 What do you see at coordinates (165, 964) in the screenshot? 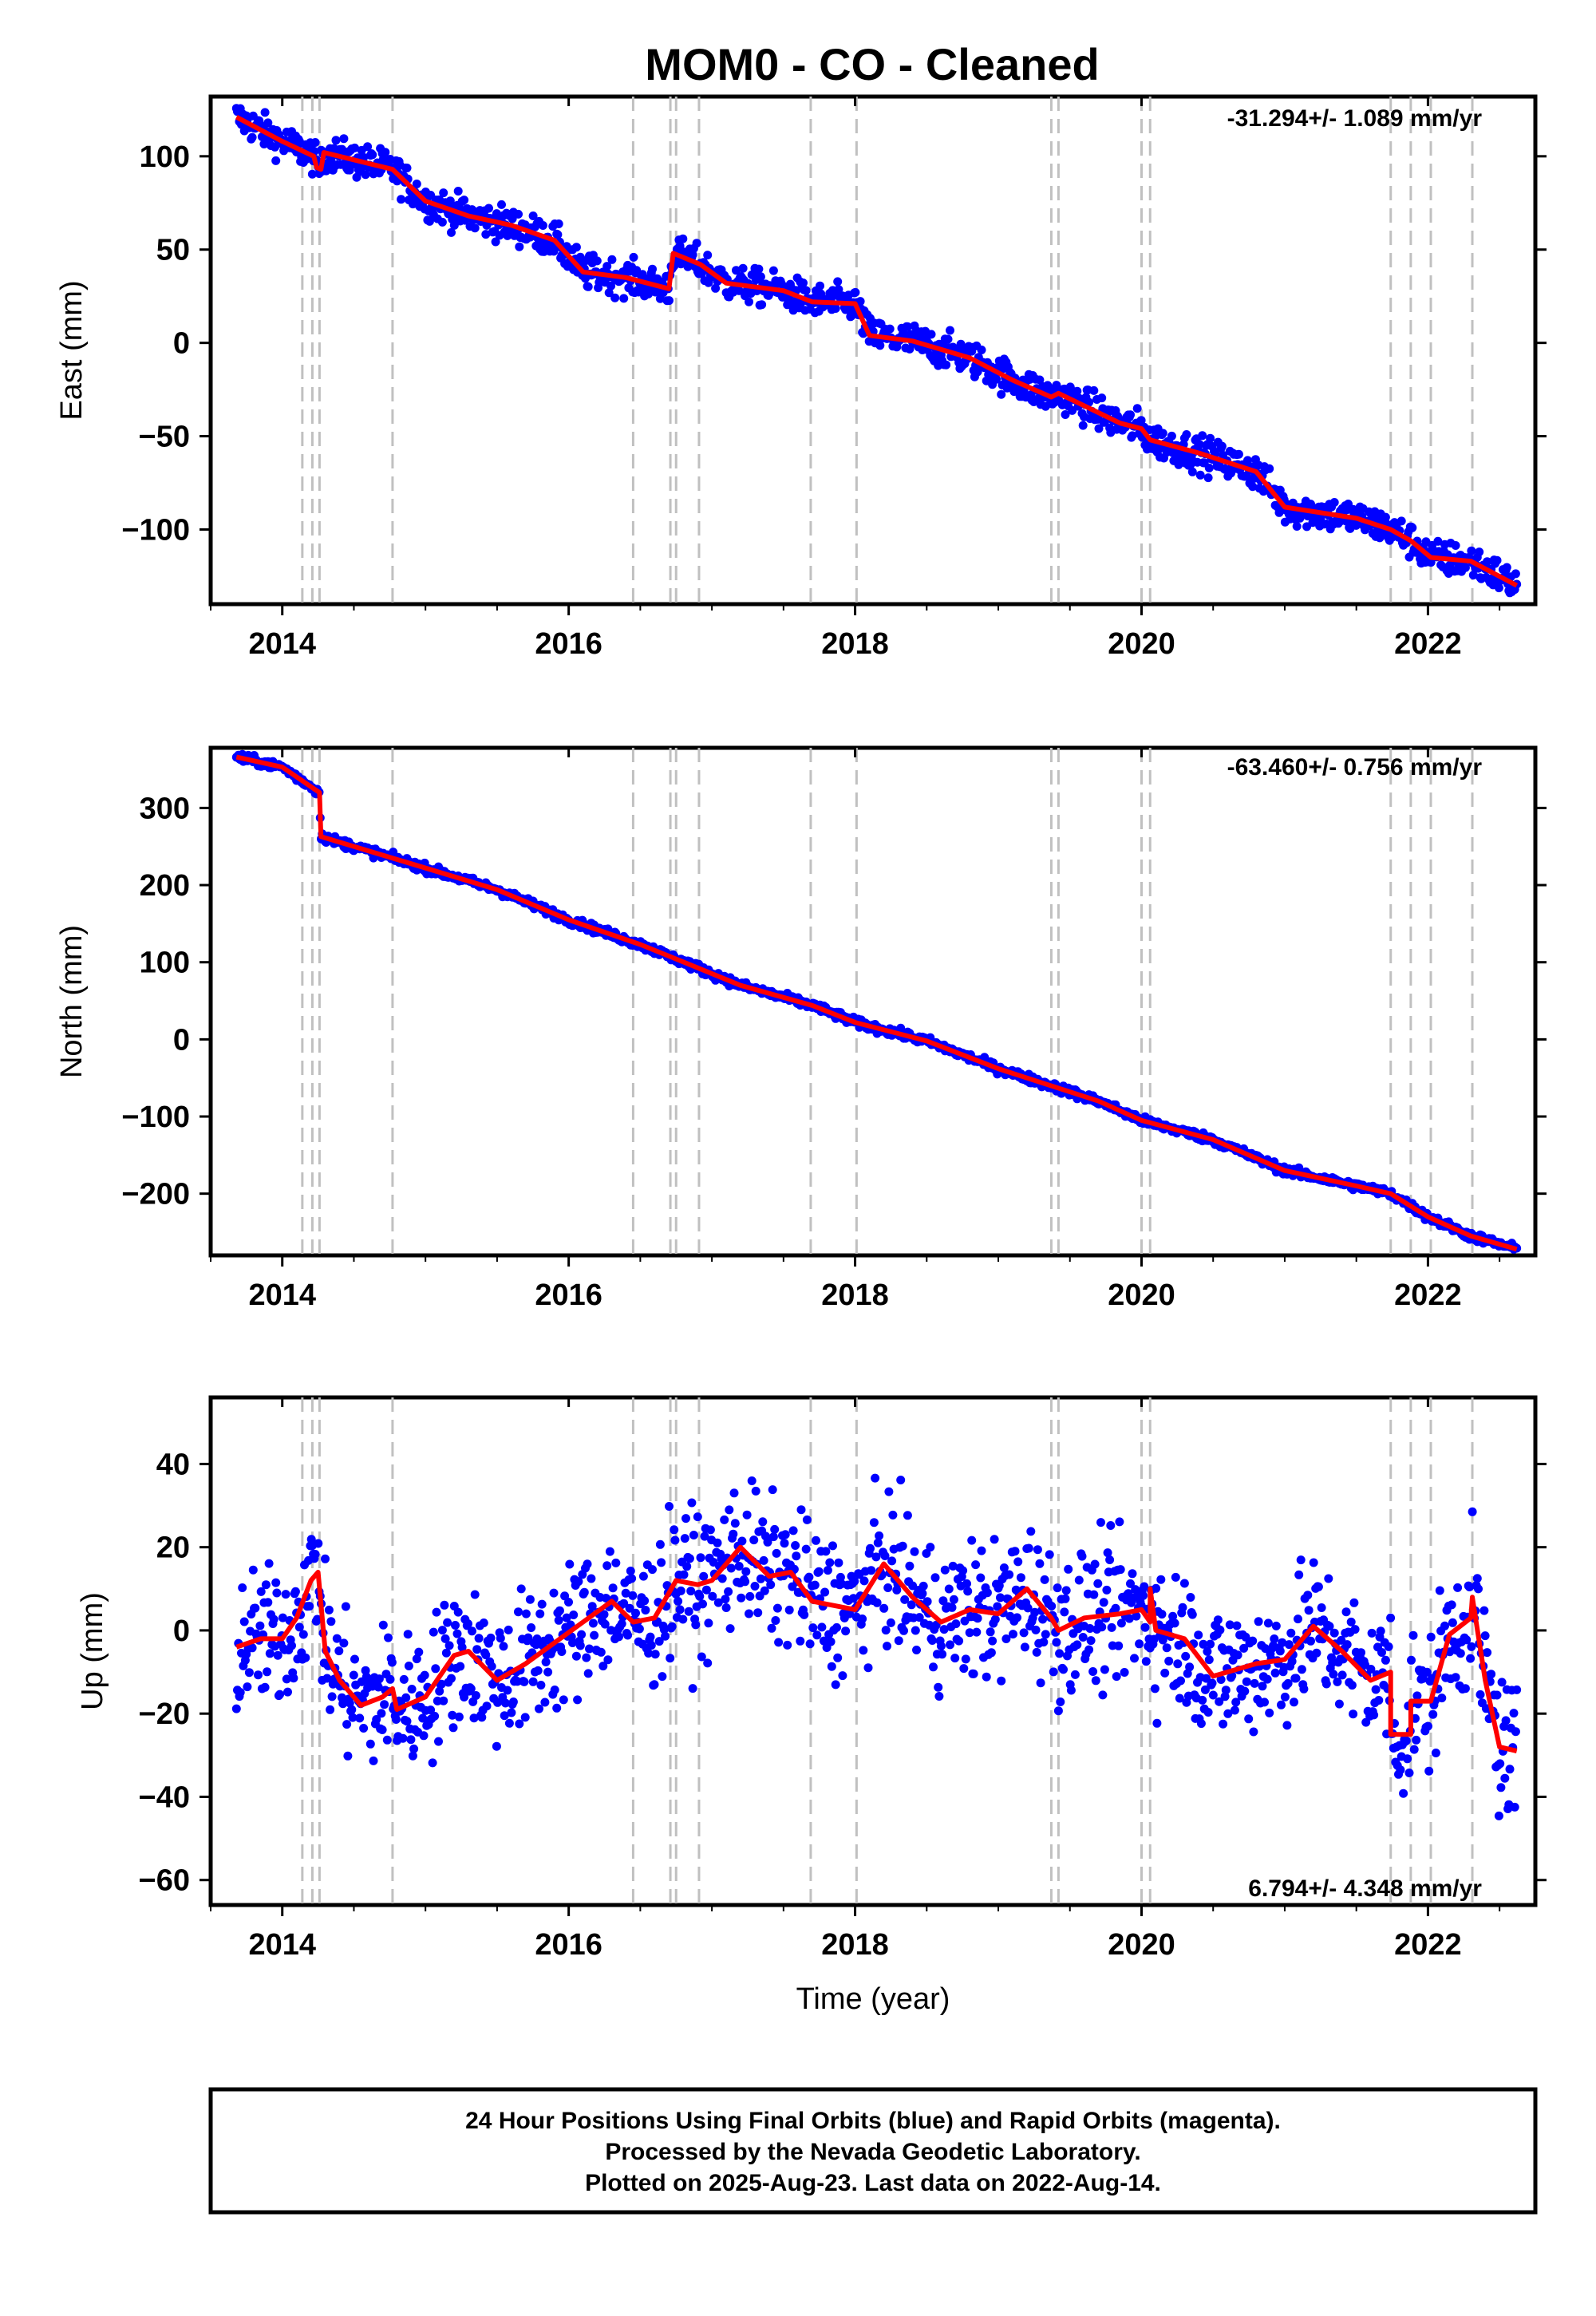
I see `north-y-tick-label: 100` at bounding box center [165, 964].